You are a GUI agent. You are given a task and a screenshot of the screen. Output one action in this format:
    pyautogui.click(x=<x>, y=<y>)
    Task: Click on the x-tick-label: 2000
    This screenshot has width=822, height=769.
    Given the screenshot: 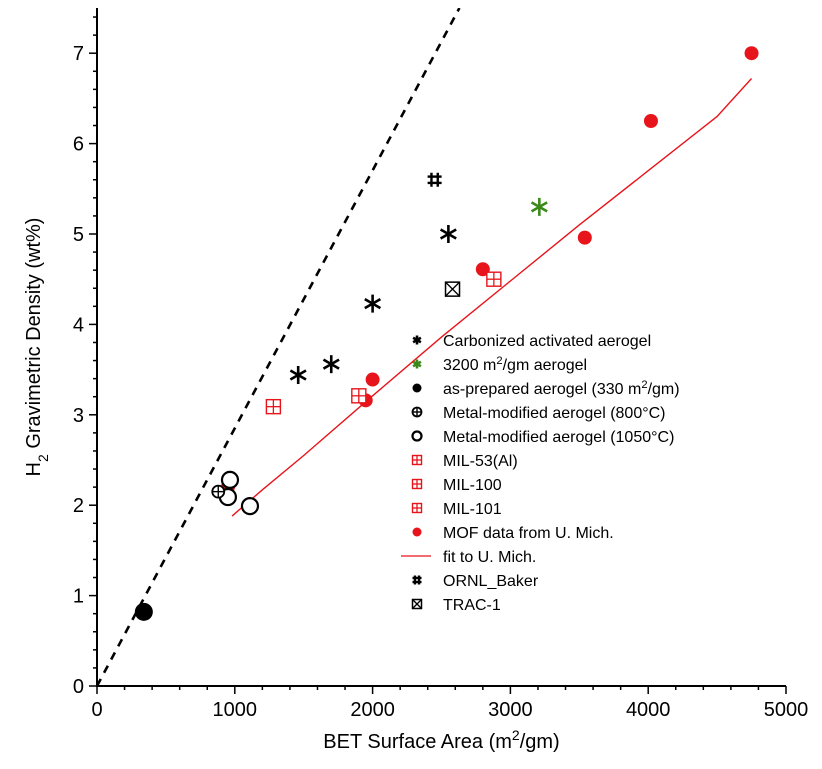 What is the action you would take?
    pyautogui.click(x=372, y=710)
    